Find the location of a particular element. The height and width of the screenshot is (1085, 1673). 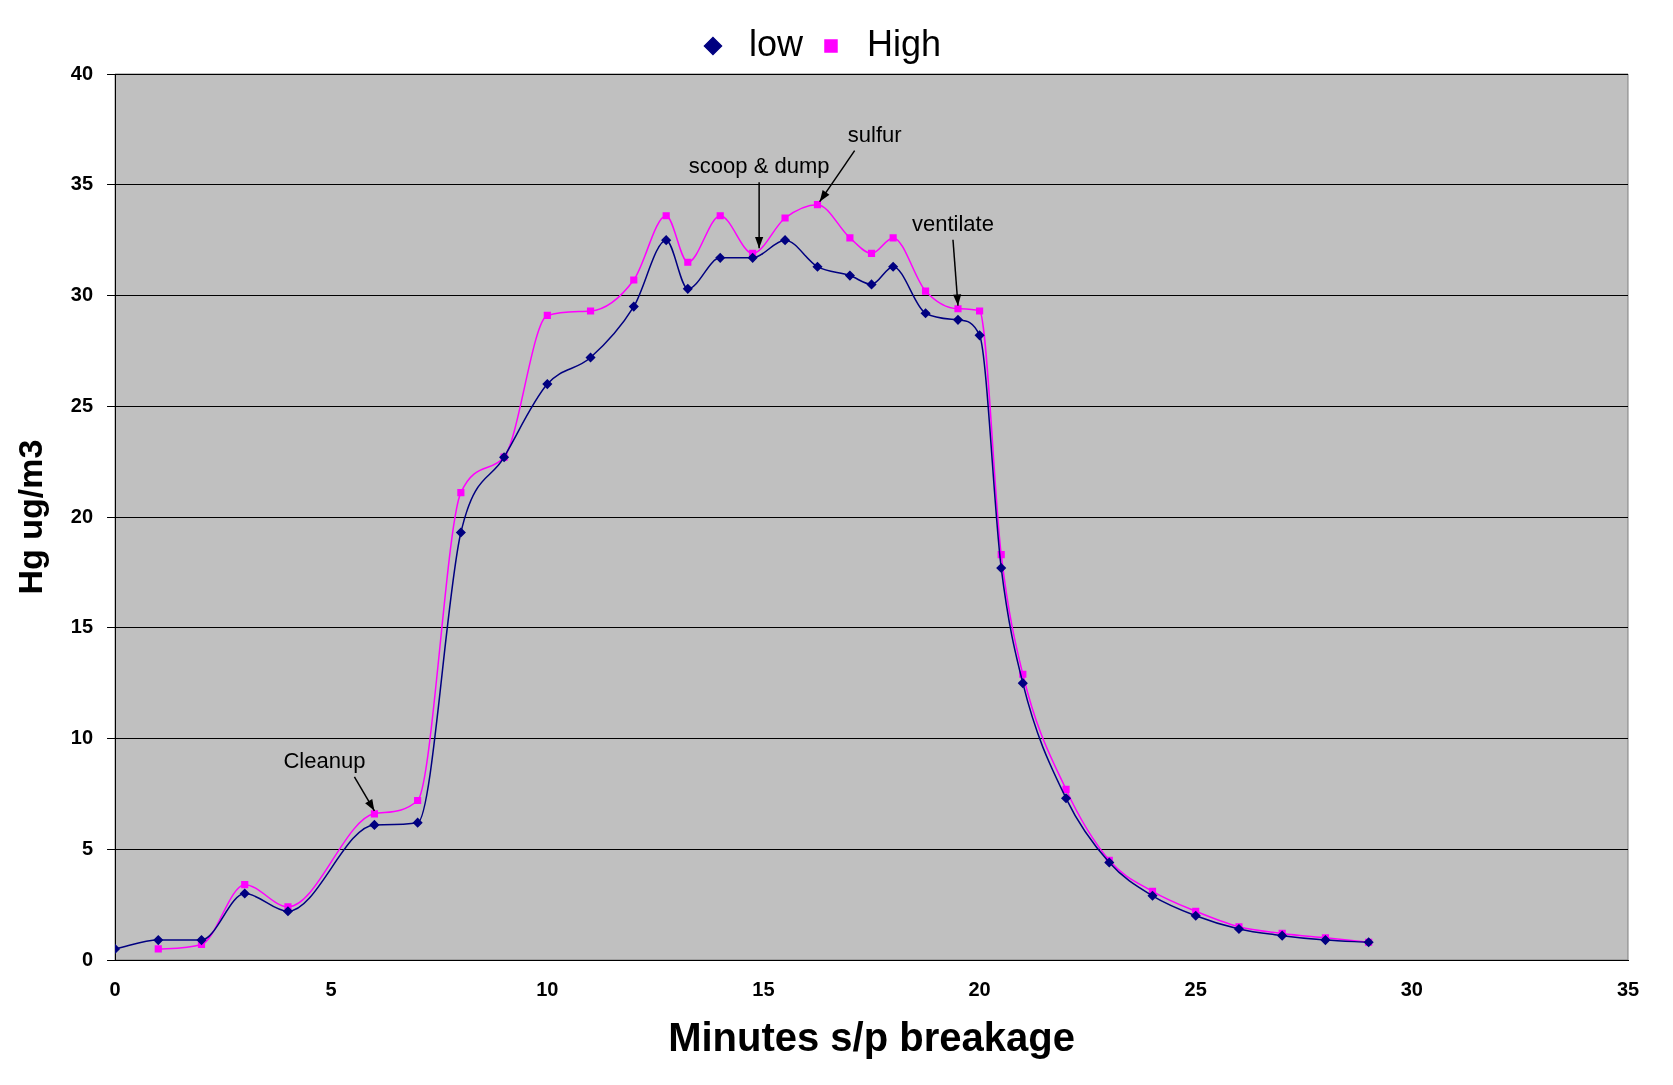

y-tick-label: 35 is located at coordinates (82, 183).